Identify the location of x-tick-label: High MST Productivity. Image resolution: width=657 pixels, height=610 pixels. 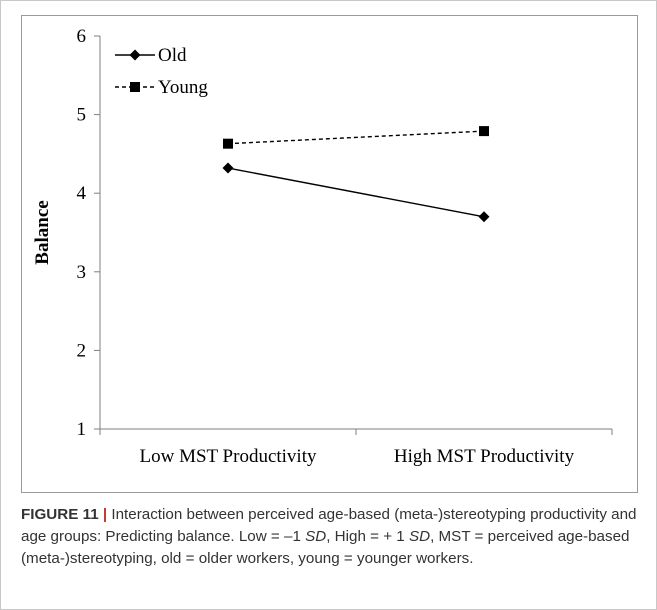
(484, 456).